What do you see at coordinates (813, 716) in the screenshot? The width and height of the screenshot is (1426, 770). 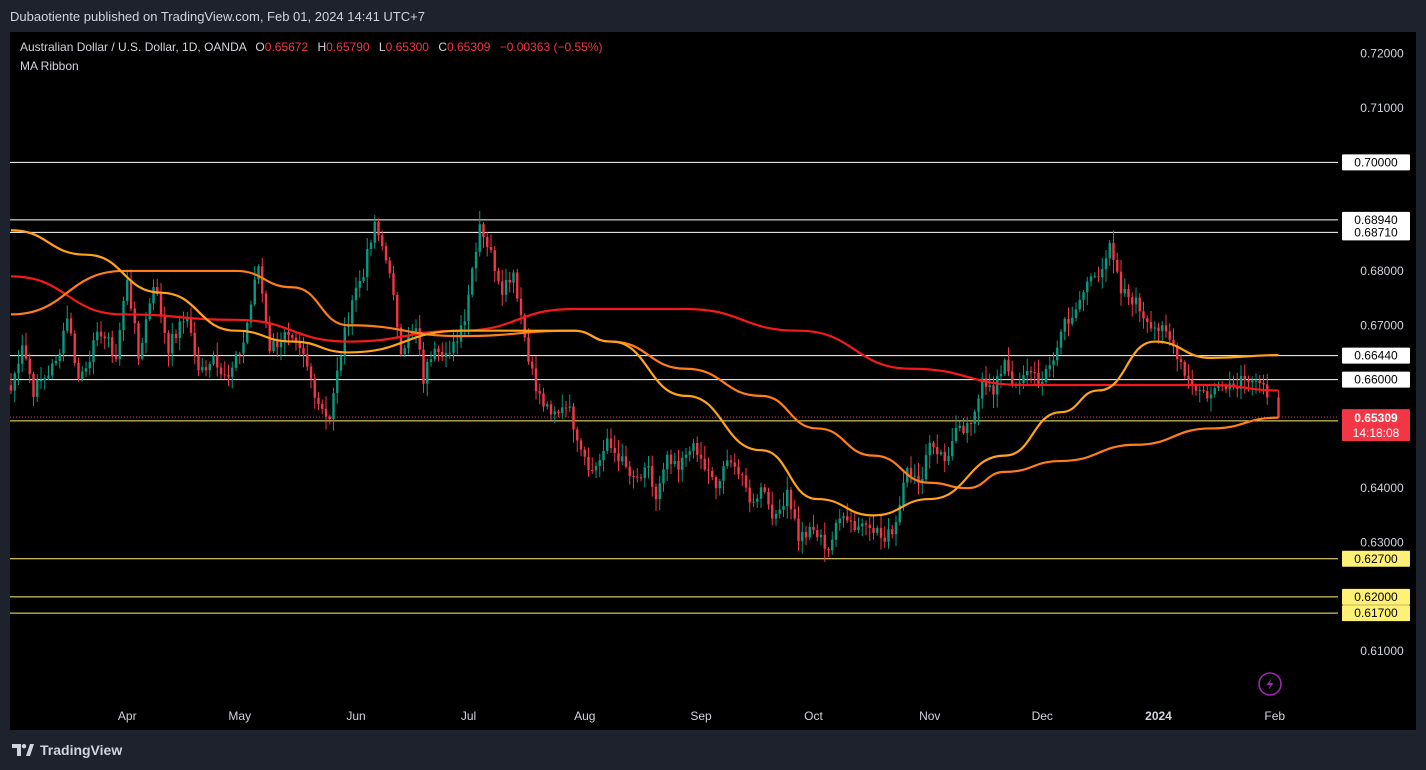 I see `time-tick-label: Oct` at bounding box center [813, 716].